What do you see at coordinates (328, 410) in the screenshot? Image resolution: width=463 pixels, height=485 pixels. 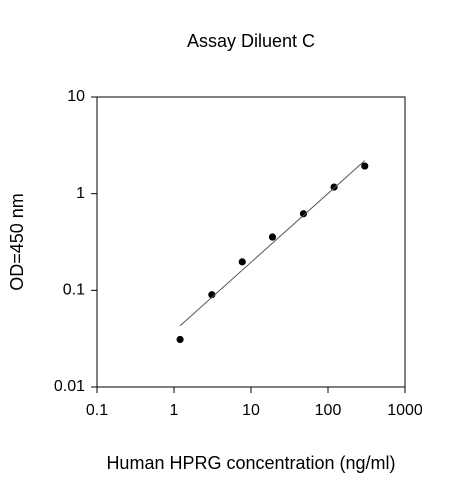 I see `x-tick-label: 100` at bounding box center [328, 410].